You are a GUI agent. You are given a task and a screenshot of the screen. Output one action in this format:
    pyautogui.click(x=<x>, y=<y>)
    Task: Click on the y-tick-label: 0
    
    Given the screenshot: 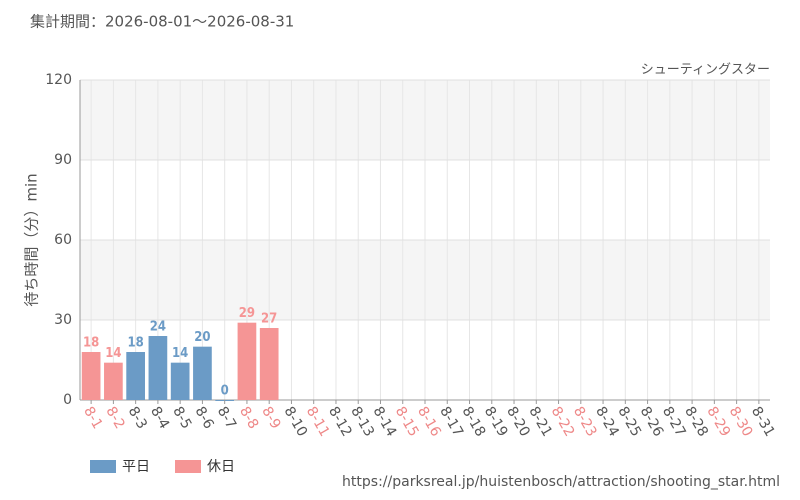 What is the action you would take?
    pyautogui.click(x=67, y=400)
    